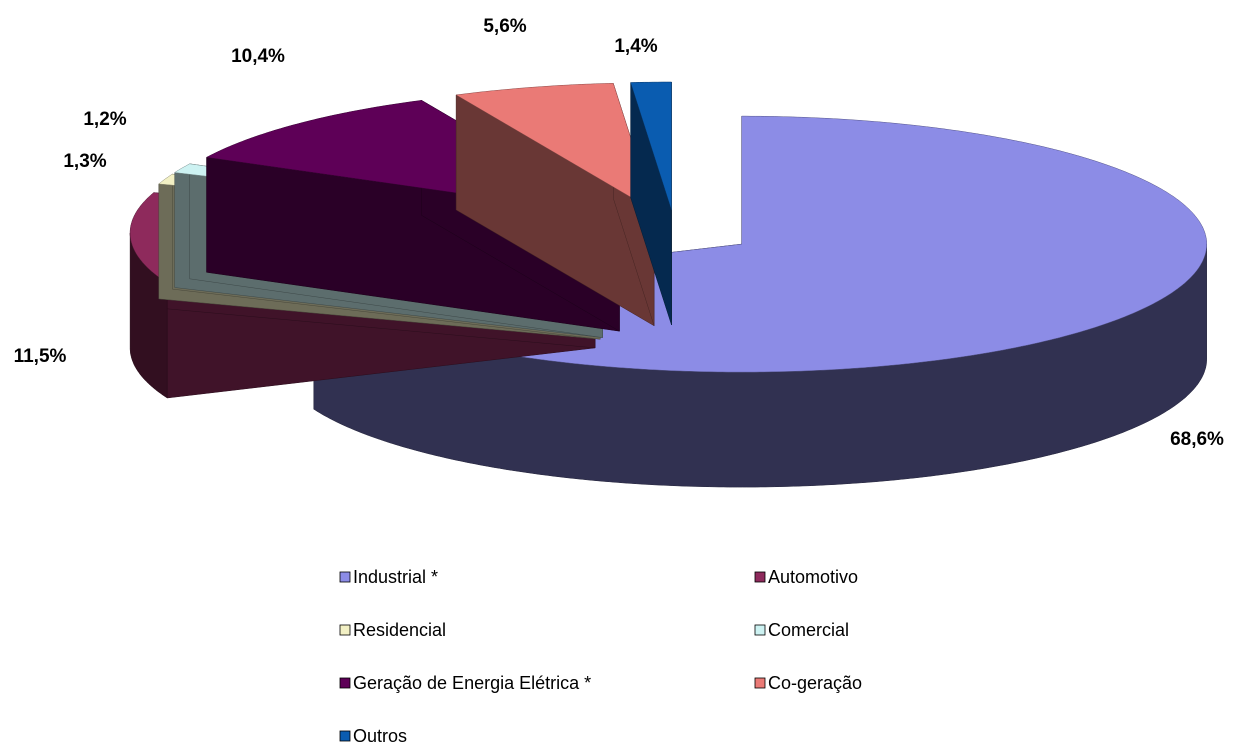 The height and width of the screenshot is (744, 1235). Describe the element at coordinates (104, 119) in the screenshot. I see `value-label: 1,2%` at that location.